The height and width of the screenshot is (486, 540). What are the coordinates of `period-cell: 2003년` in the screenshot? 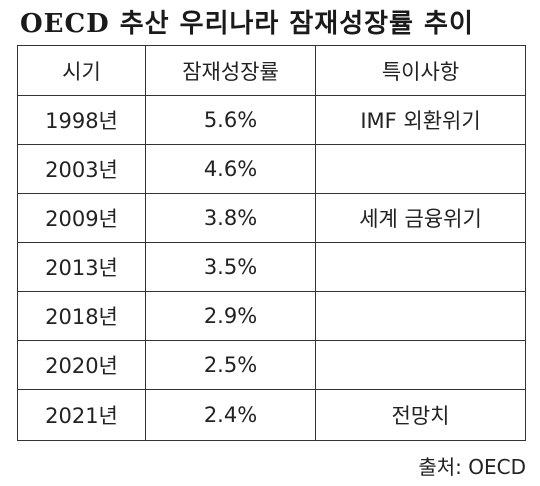 It's located at (81, 169).